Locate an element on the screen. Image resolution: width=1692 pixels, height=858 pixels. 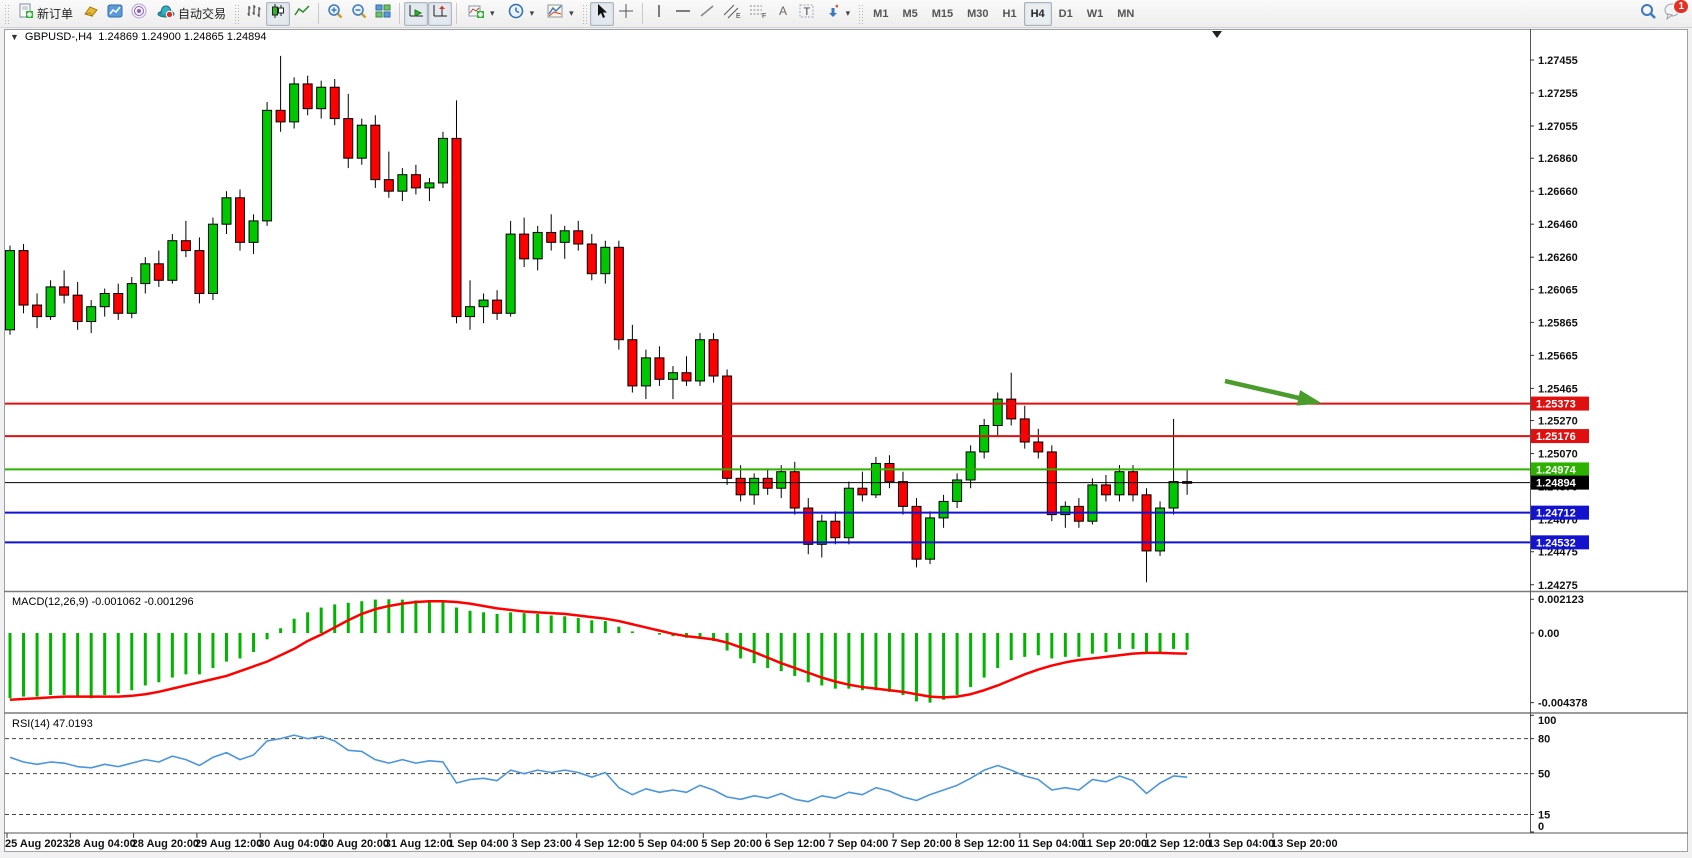
signal-icon is located at coordinates (139, 13).